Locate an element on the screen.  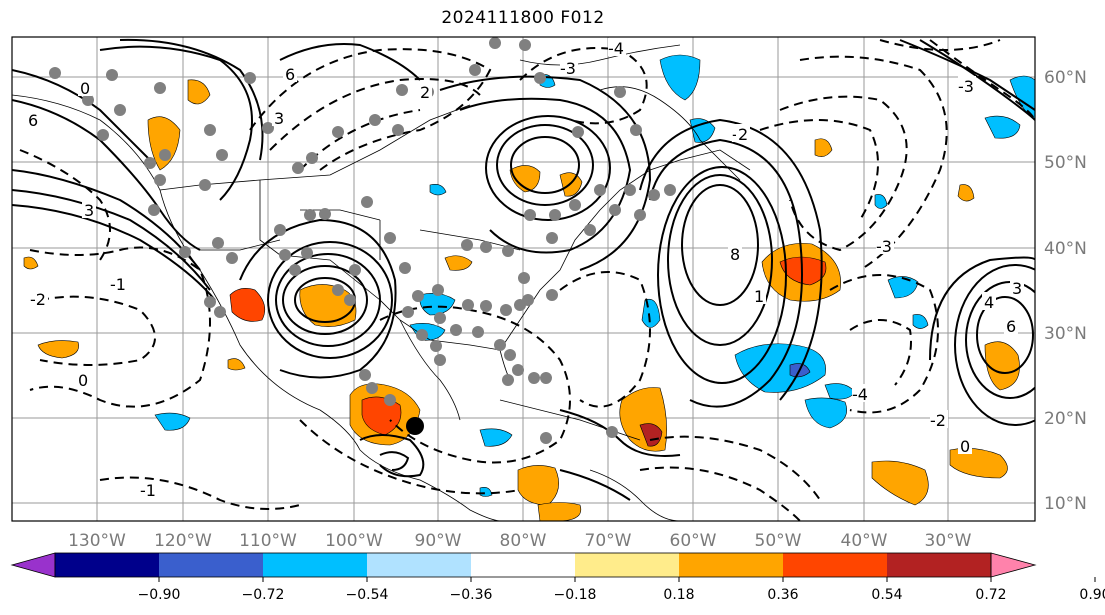
lon-label: 50°W is located at coordinates (778, 541).